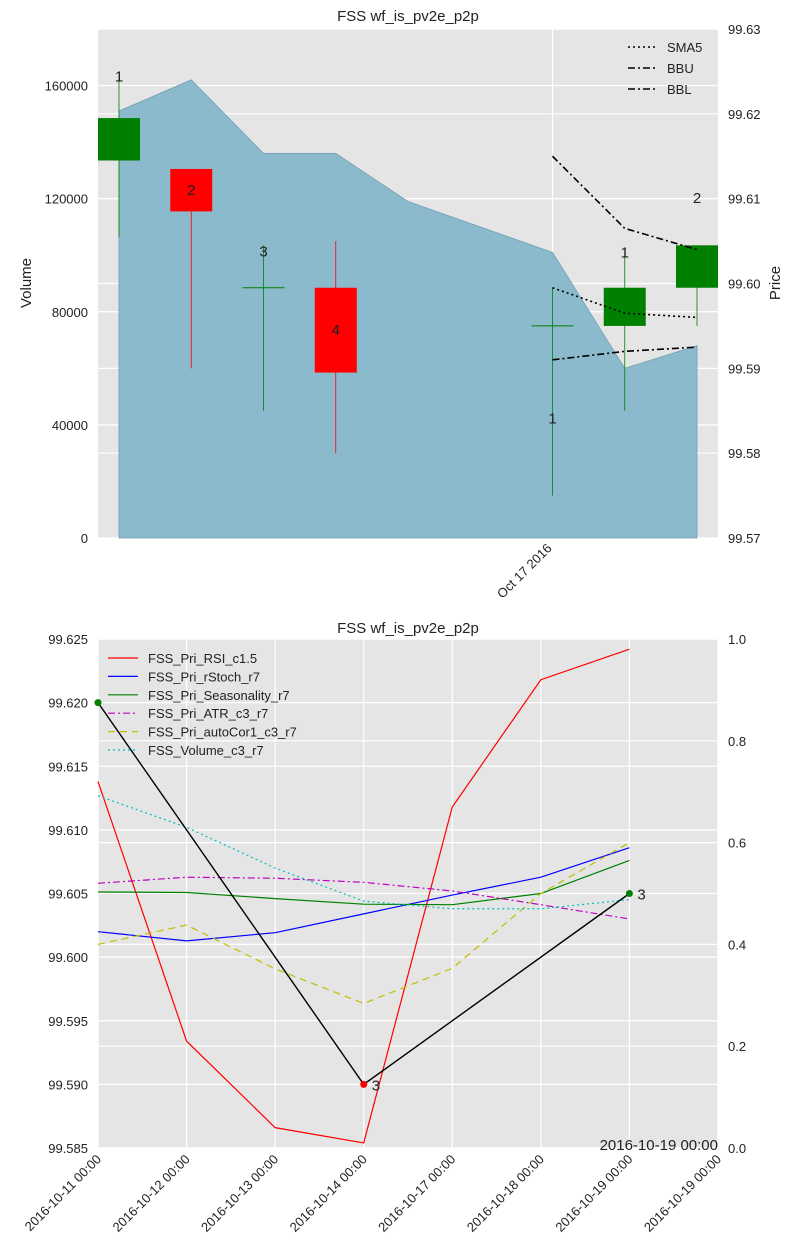  What do you see at coordinates (625, 353) in the screenshot?
I see `chart1-series-bbl` at bounding box center [625, 353].